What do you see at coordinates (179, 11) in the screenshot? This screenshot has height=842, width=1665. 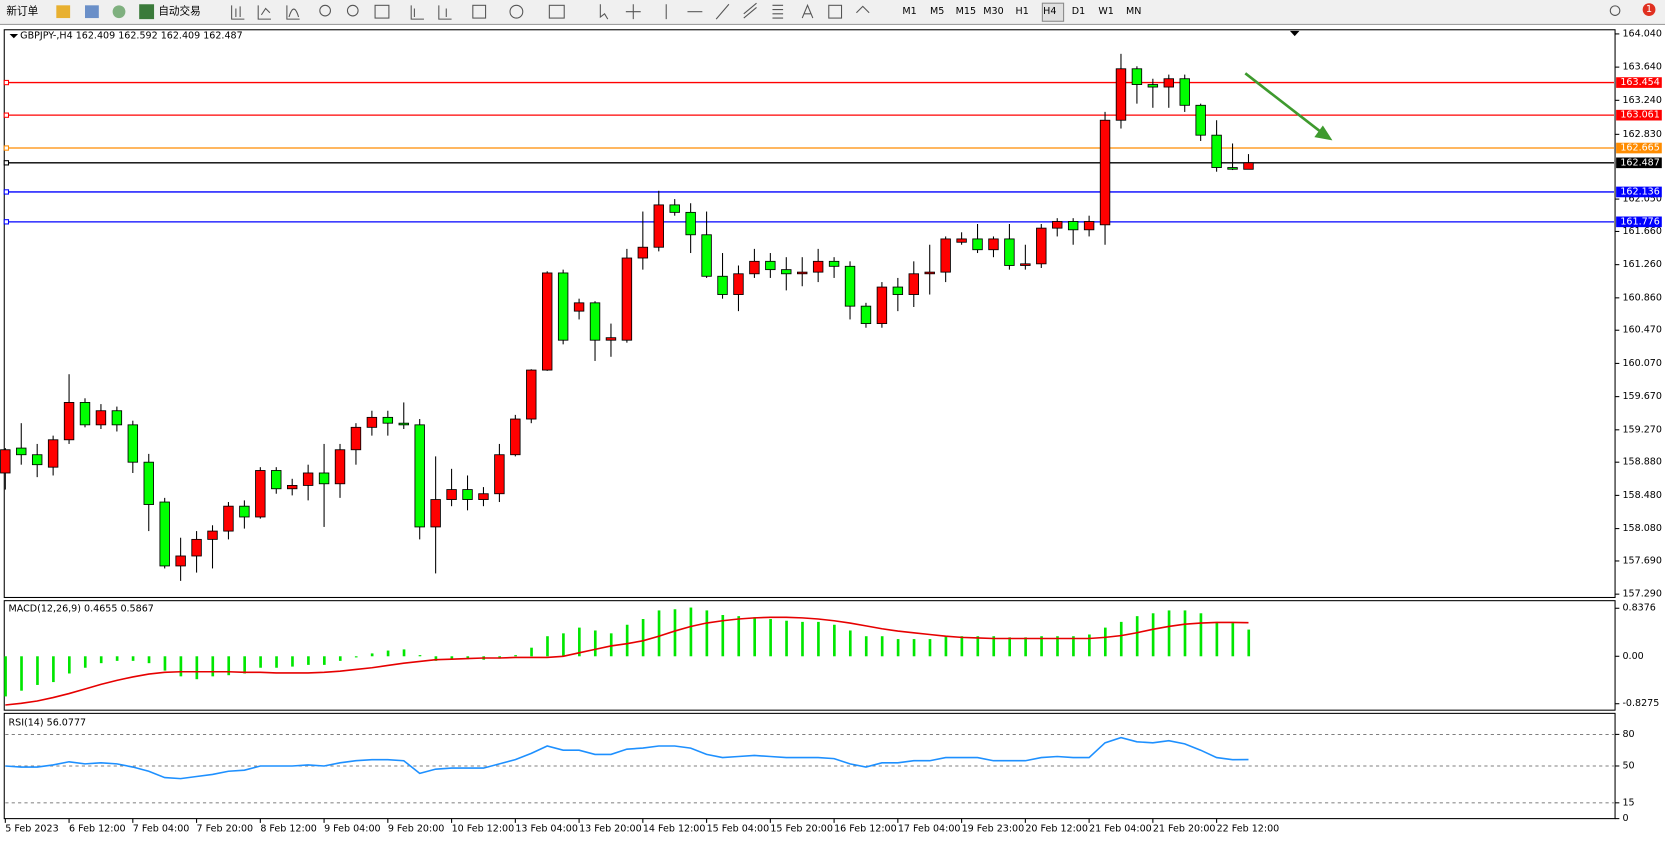 I see `auto-trading-button: 自动交易` at bounding box center [179, 11].